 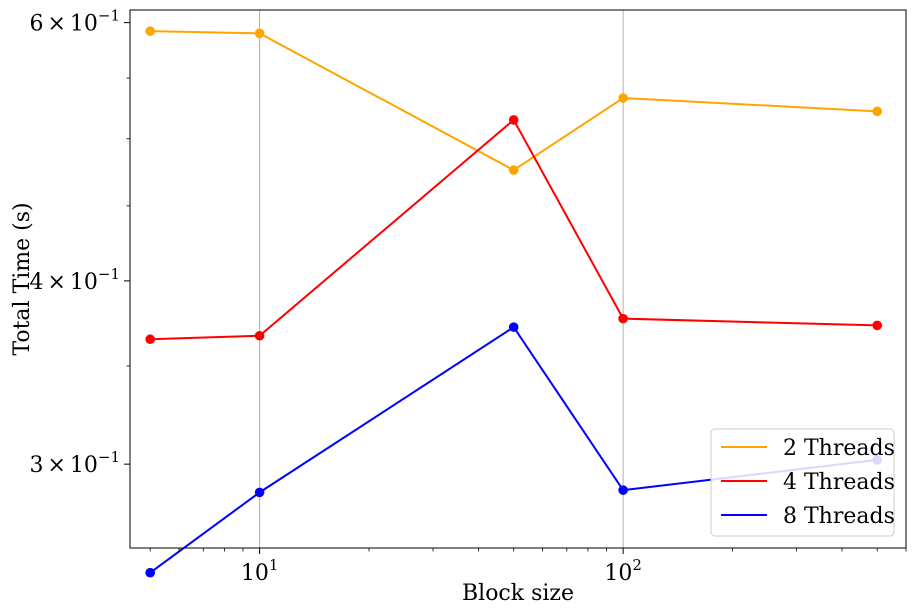 I want to click on x-axis-label: Block size, so click(x=518, y=593).